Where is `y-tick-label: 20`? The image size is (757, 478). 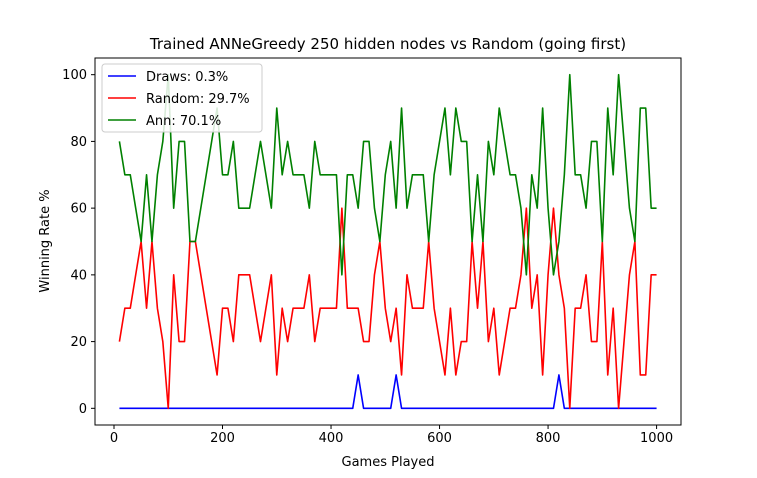 y-tick-label: 20 is located at coordinates (78, 342).